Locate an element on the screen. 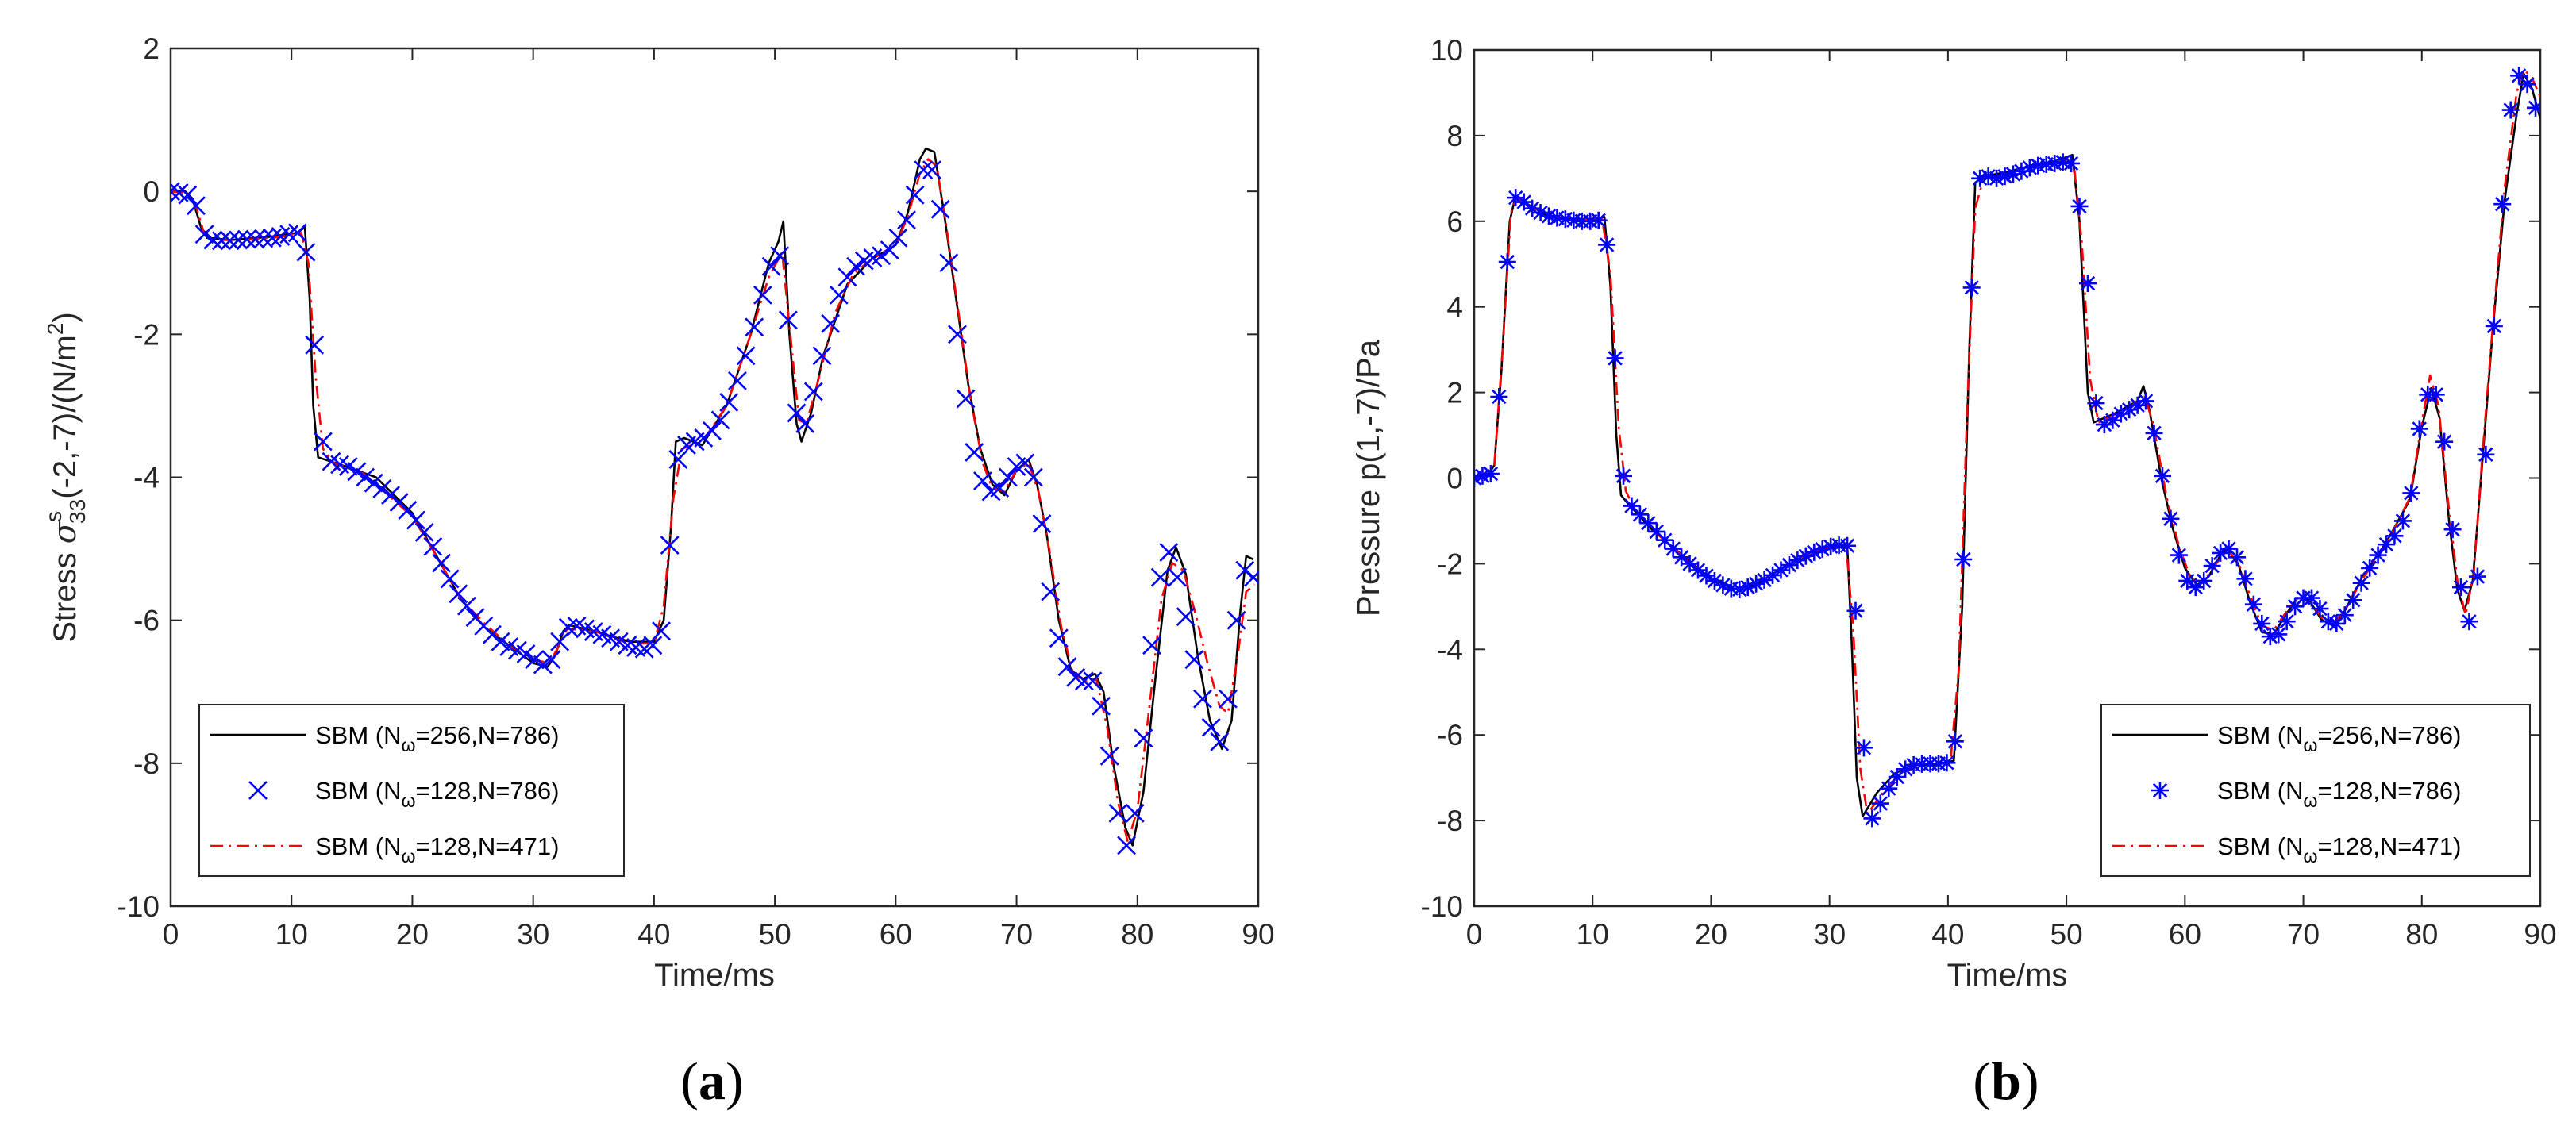 This screenshot has width=2576, height=1126. x-tick-label: 10 is located at coordinates (1593, 934).